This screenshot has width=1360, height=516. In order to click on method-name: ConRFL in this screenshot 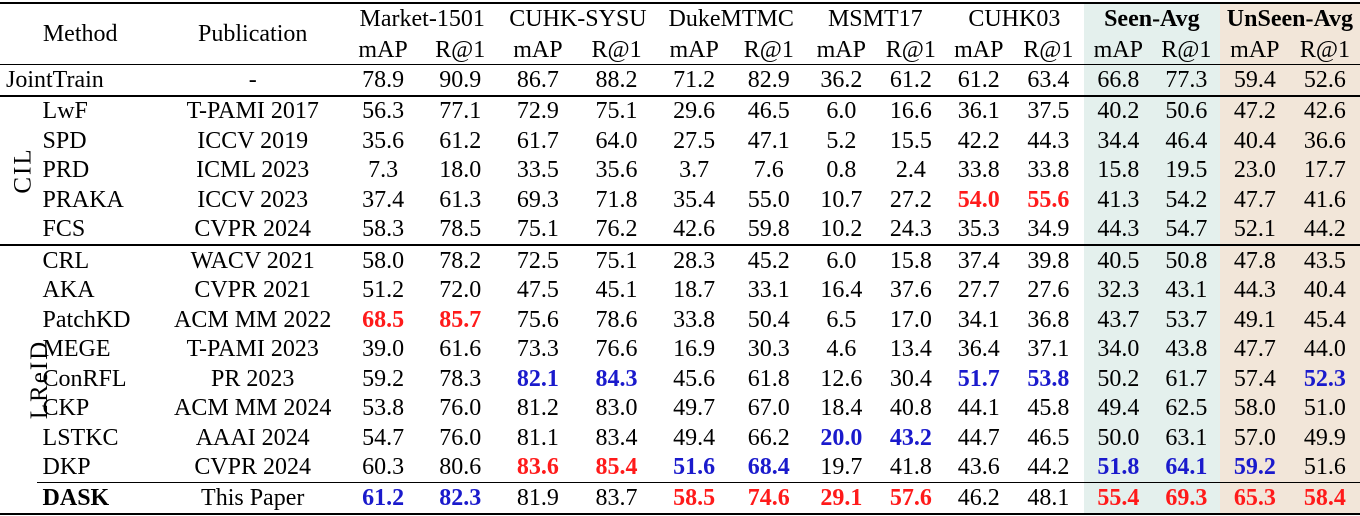, I will do `click(84, 378)`.